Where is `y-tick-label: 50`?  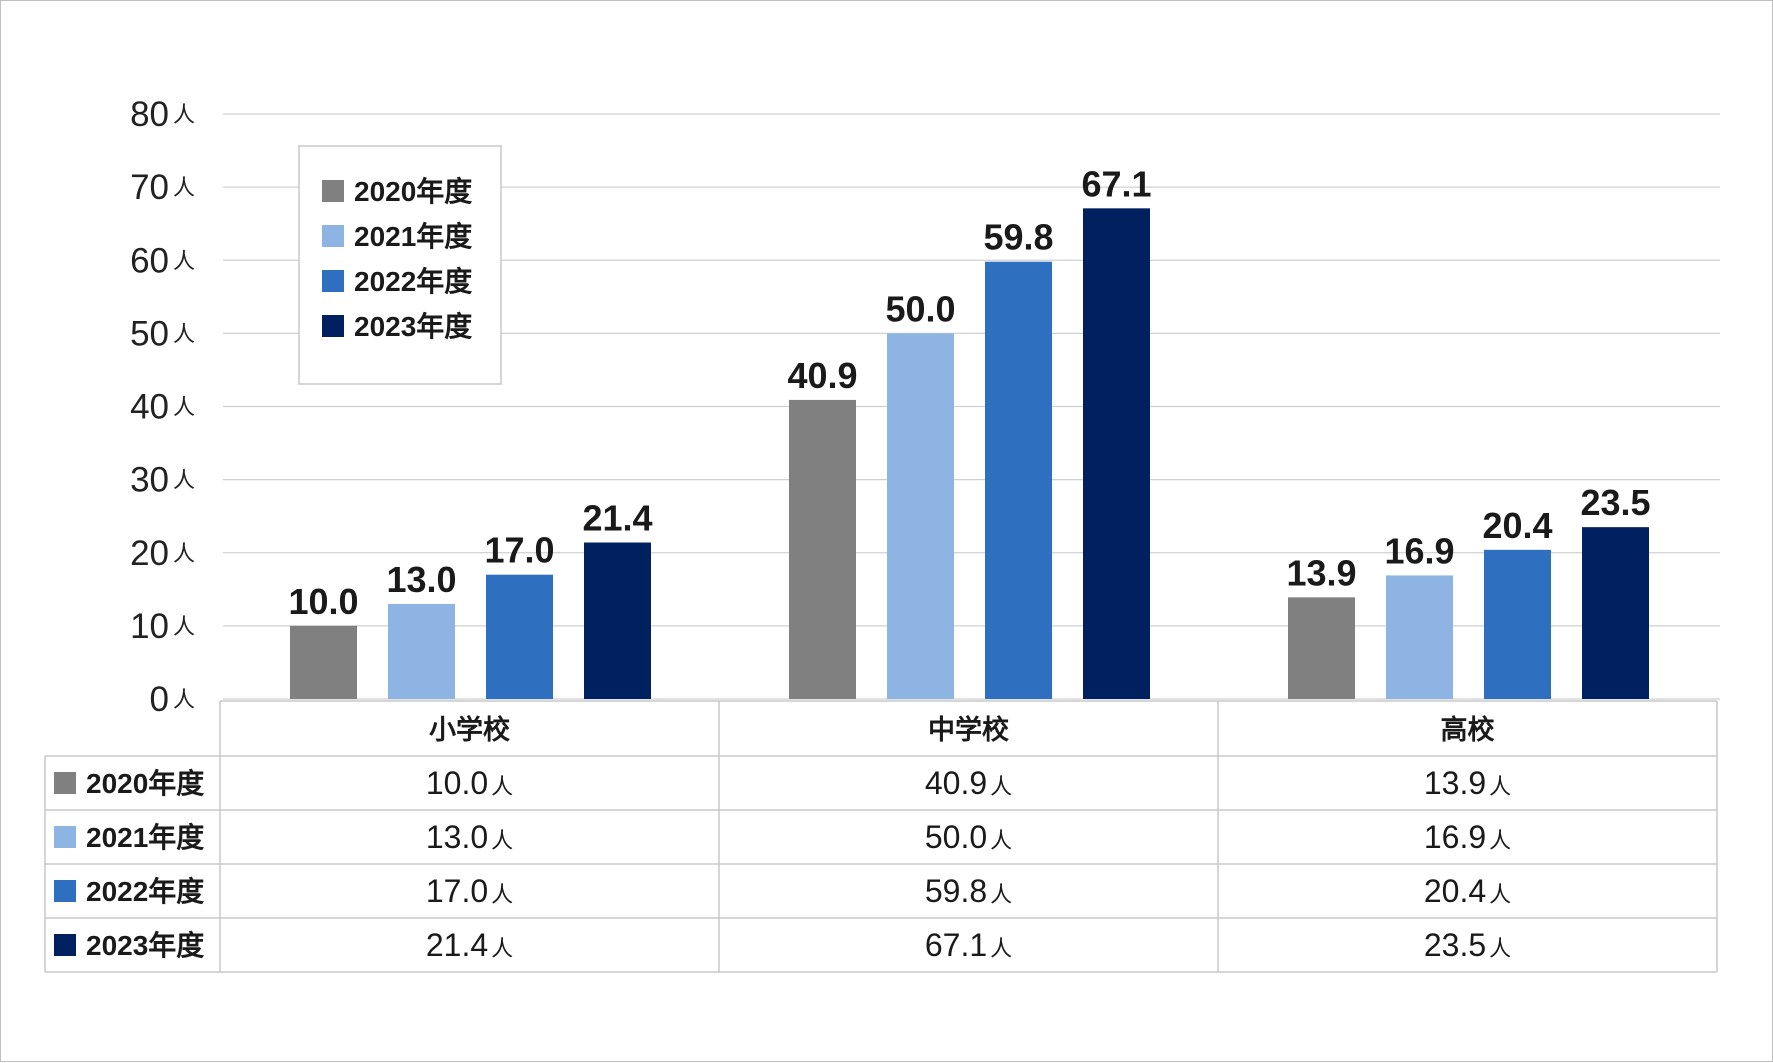
y-tick-label: 50 is located at coordinates (149, 333).